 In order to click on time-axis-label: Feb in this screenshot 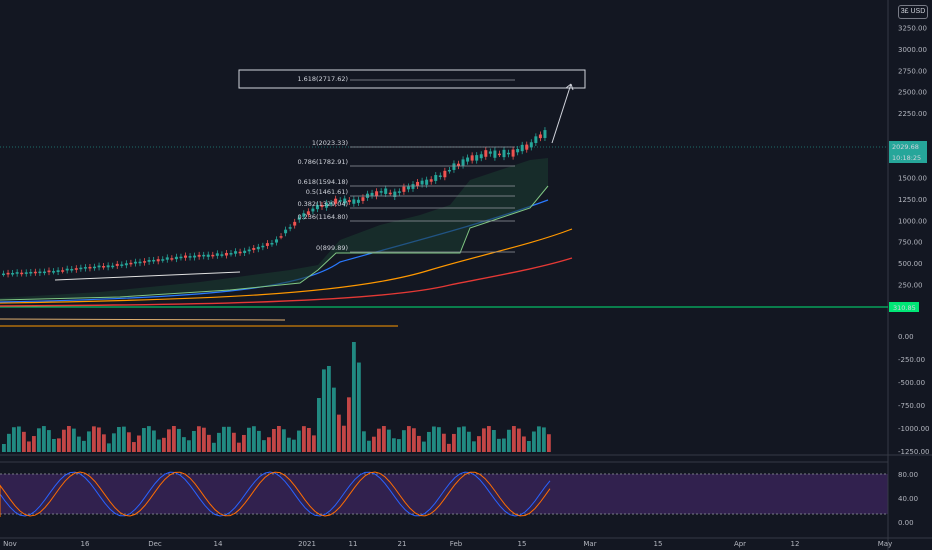, I will do `click(456, 544)`.